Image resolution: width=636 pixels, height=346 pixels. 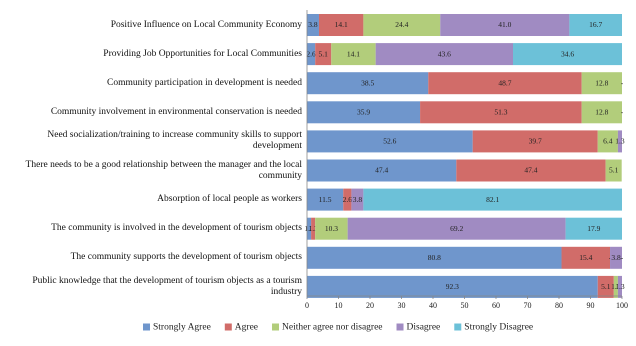 I want to click on legend-label: Neither agree nor disagree, so click(x=332, y=328).